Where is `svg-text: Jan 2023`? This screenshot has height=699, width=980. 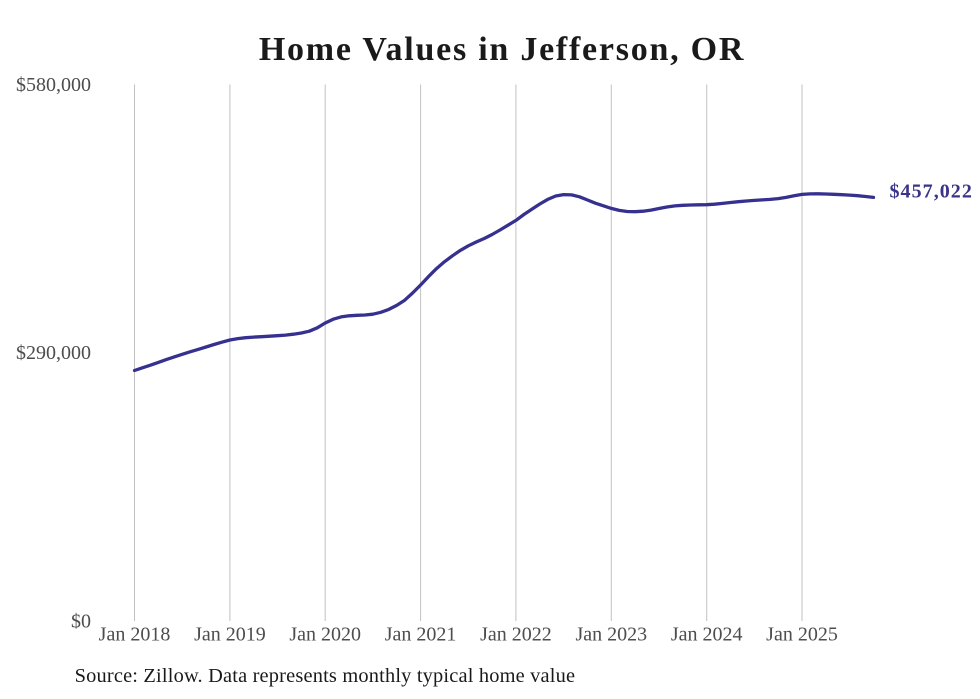 svg-text: Jan 2023 is located at coordinates (611, 635).